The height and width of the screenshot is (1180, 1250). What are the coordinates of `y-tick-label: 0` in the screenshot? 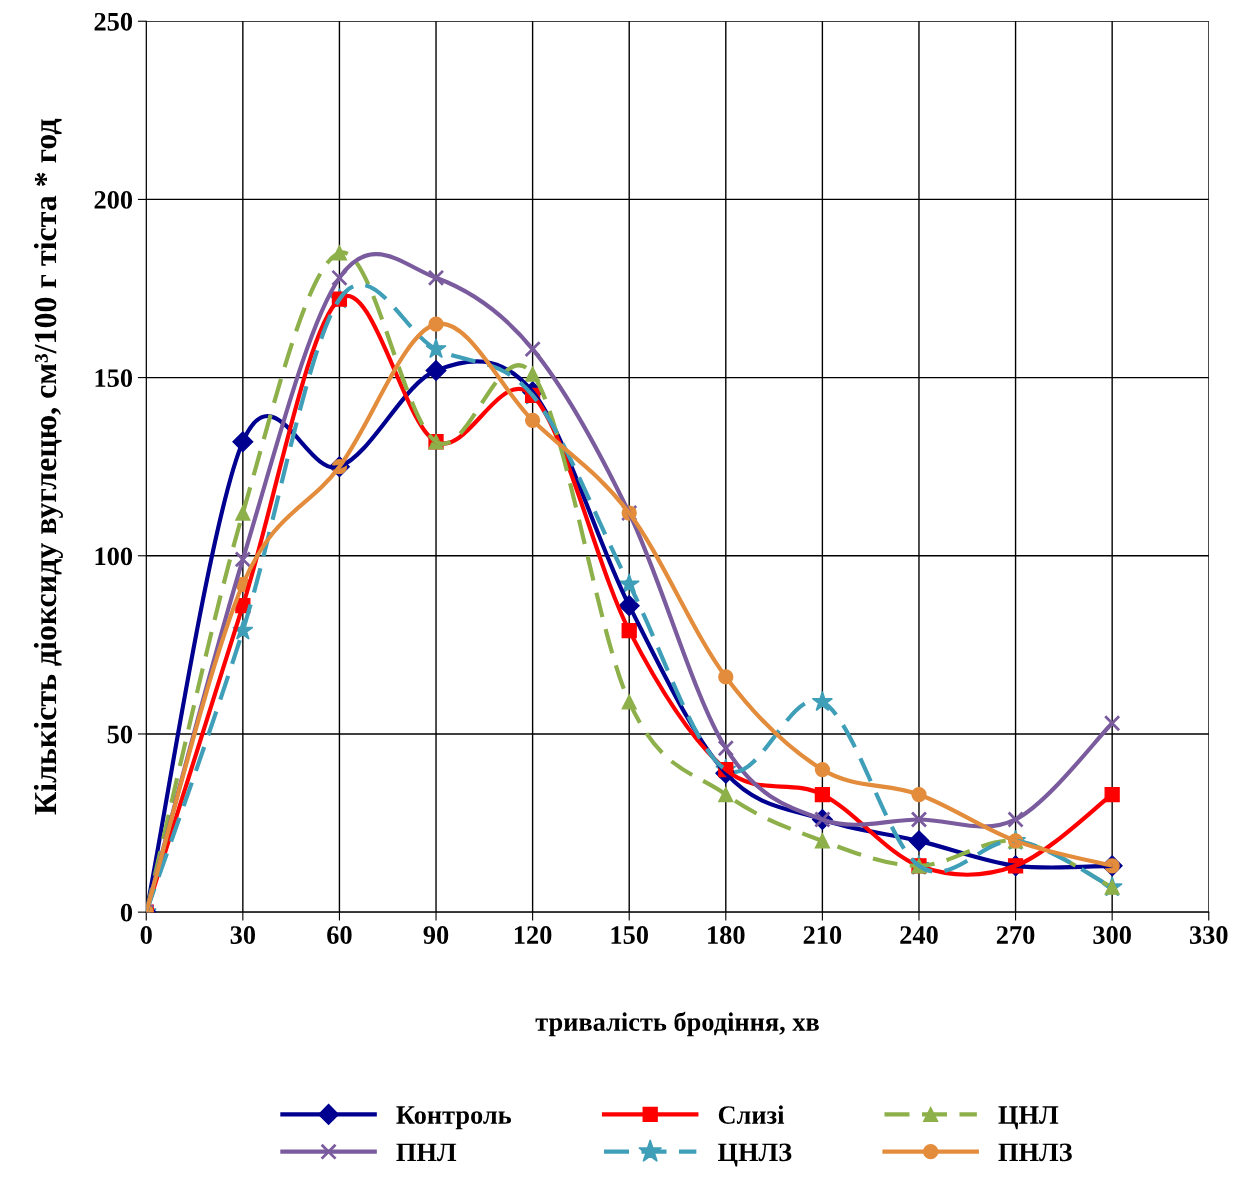 It's located at (126, 912).